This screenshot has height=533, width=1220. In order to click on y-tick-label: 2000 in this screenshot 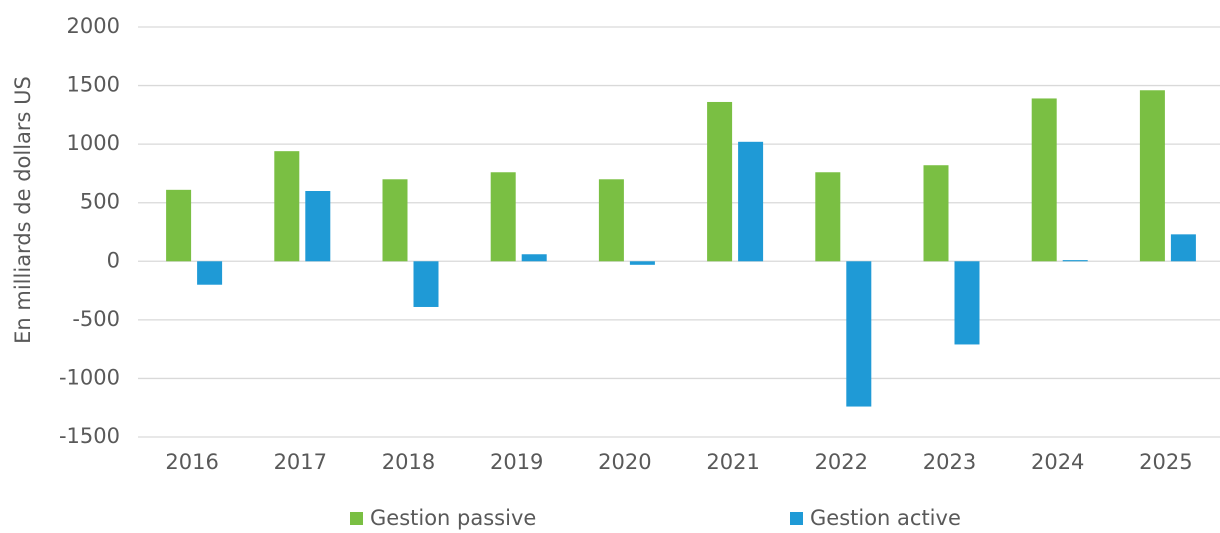, I will do `click(93, 26)`.